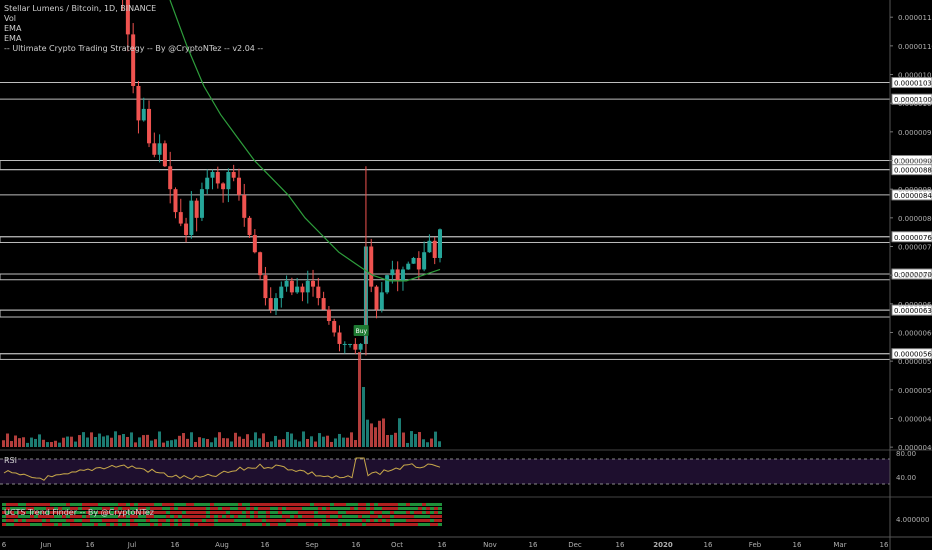 This screenshot has width=932, height=550. Describe the element at coordinates (911, 170) in the screenshot. I see `level-price-tag` at that location.